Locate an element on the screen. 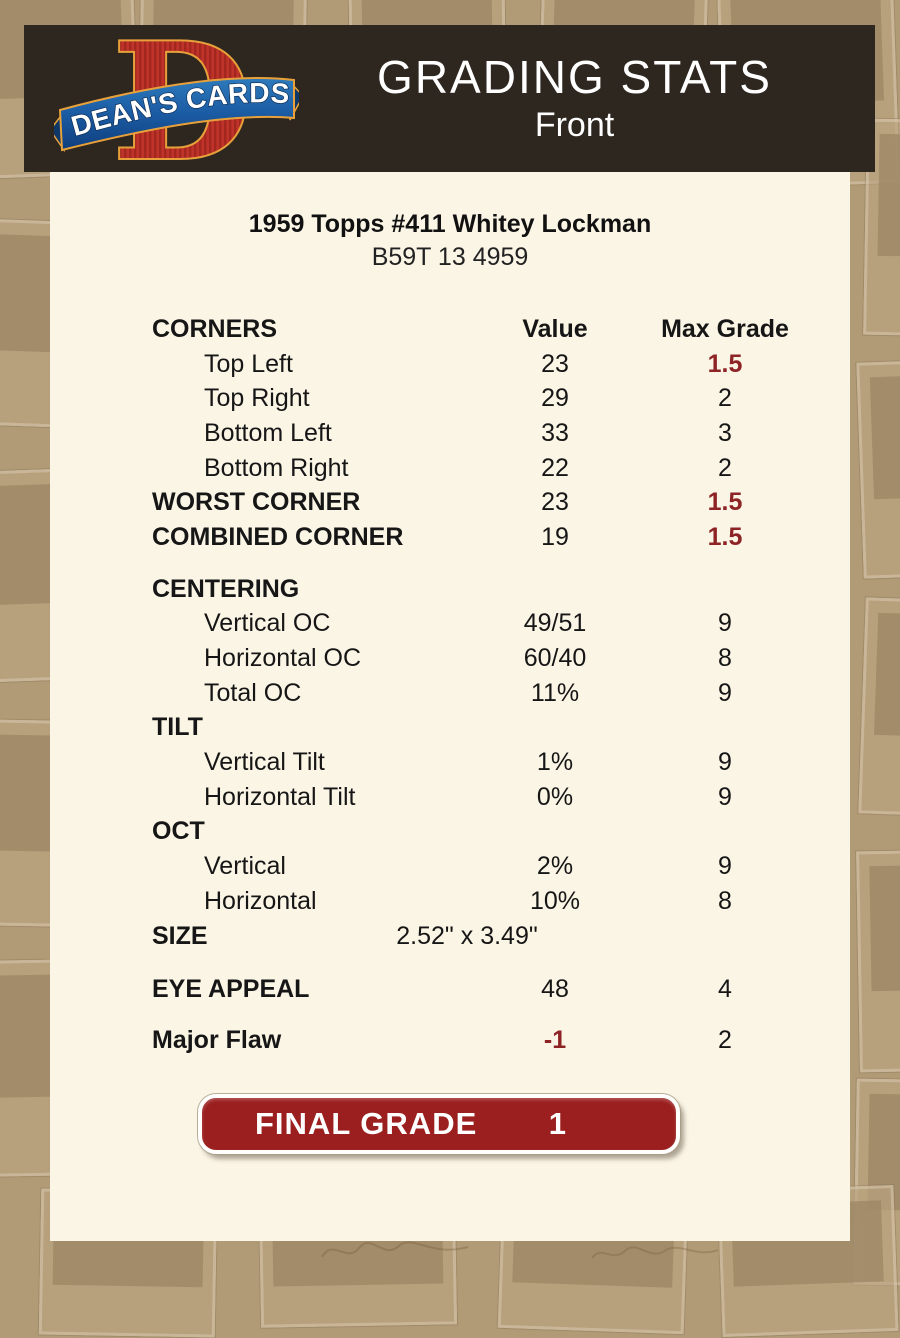 This screenshot has width=900, height=1338. row-value: 60/40 is located at coordinates (555, 658).